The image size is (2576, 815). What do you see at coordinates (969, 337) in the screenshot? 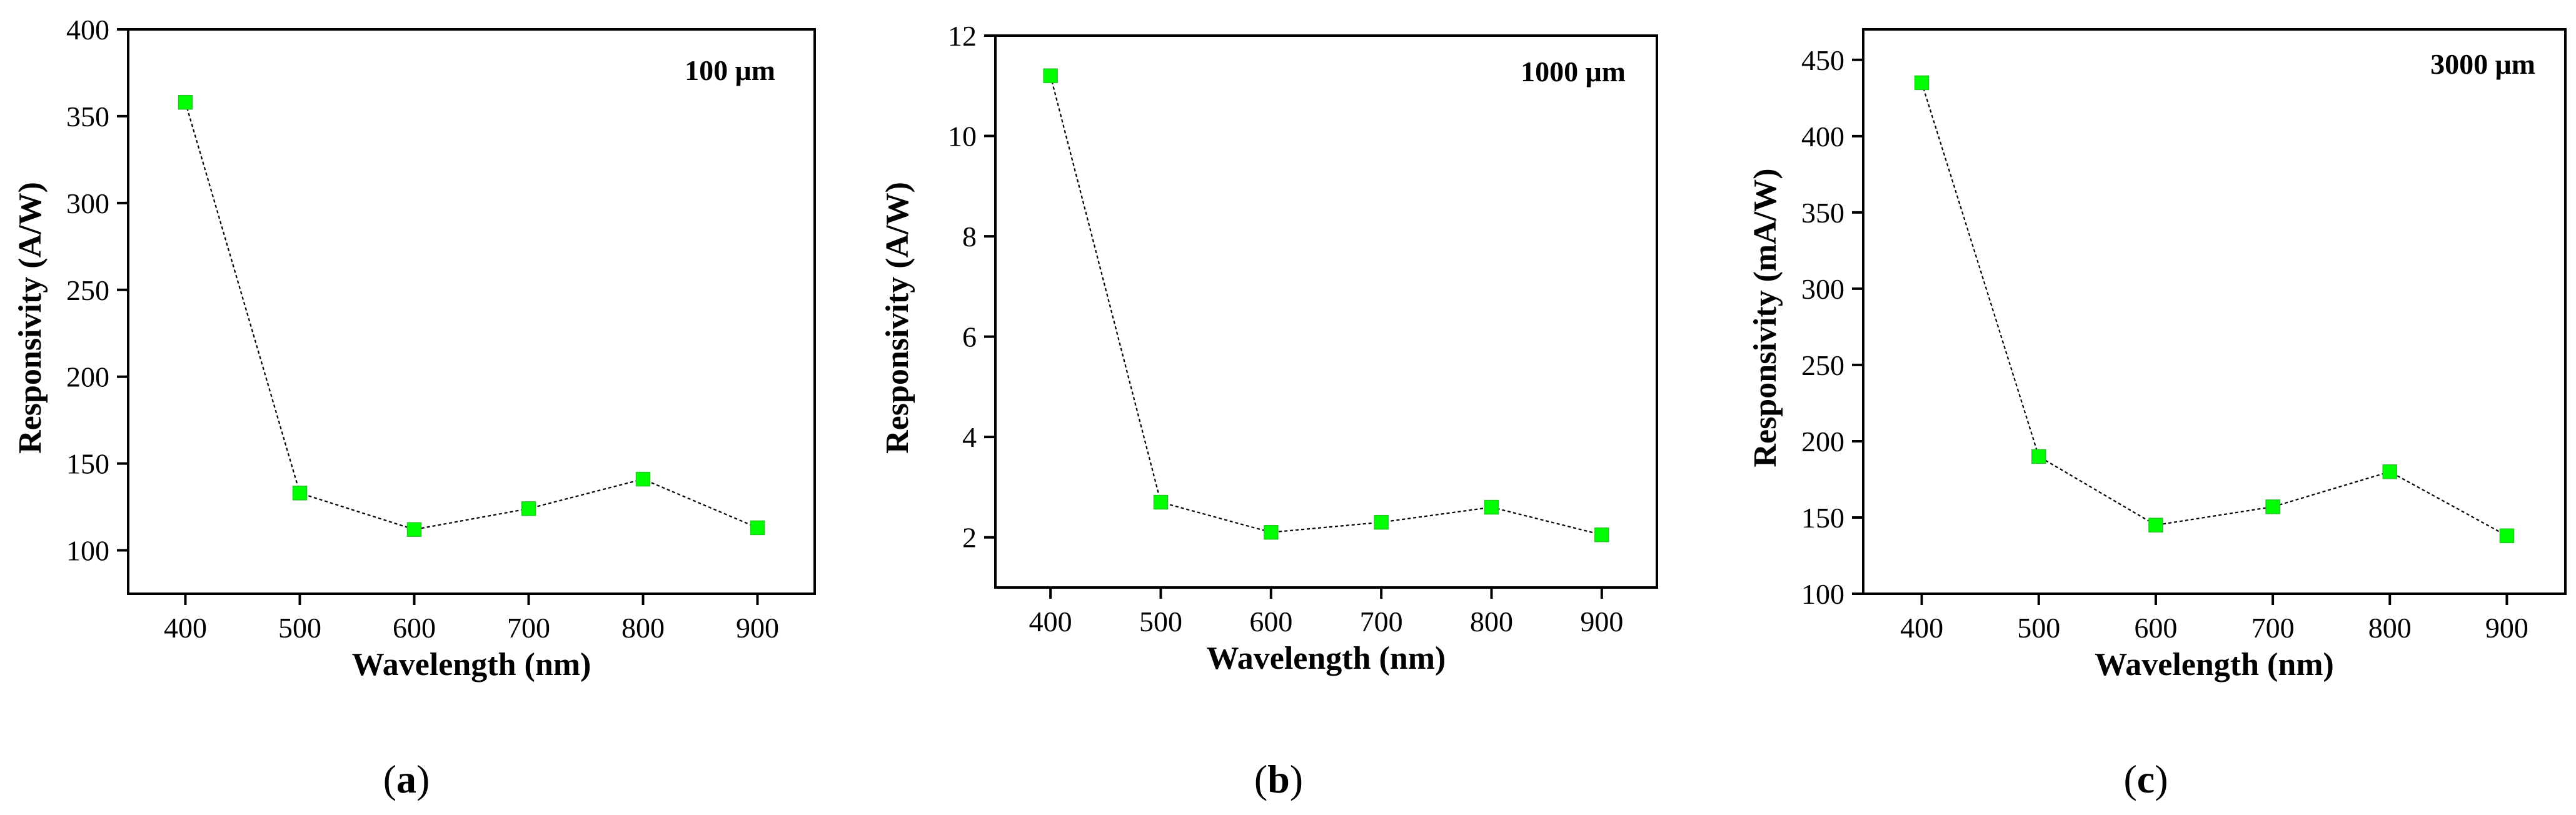
I see `y-tick-label: 6` at bounding box center [969, 337].